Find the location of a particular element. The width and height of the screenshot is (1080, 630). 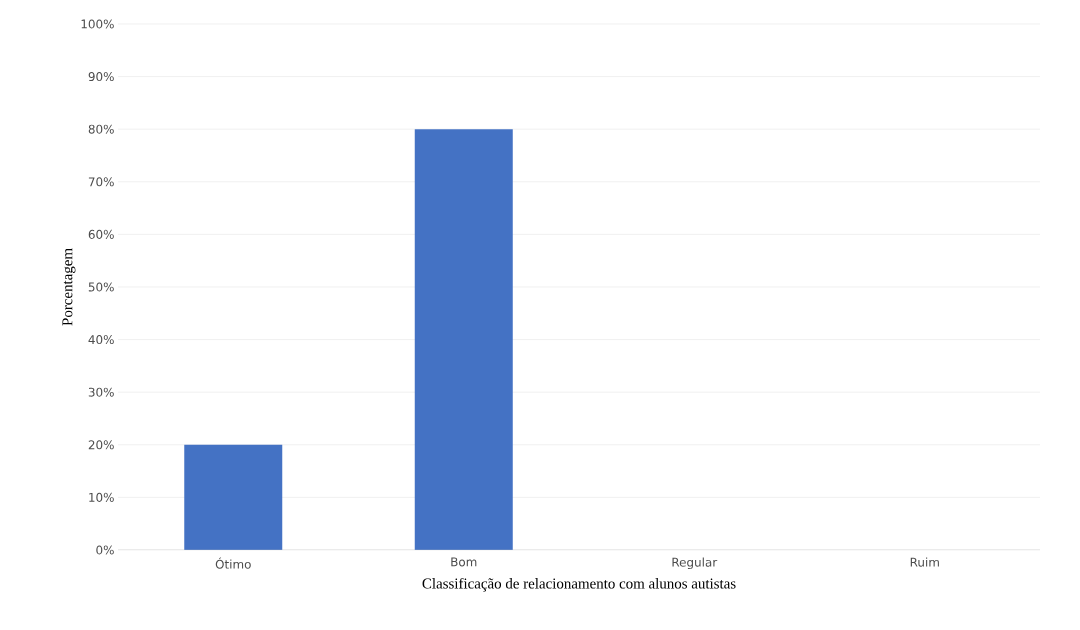

y-tick-label: 40% is located at coordinates (101, 340).